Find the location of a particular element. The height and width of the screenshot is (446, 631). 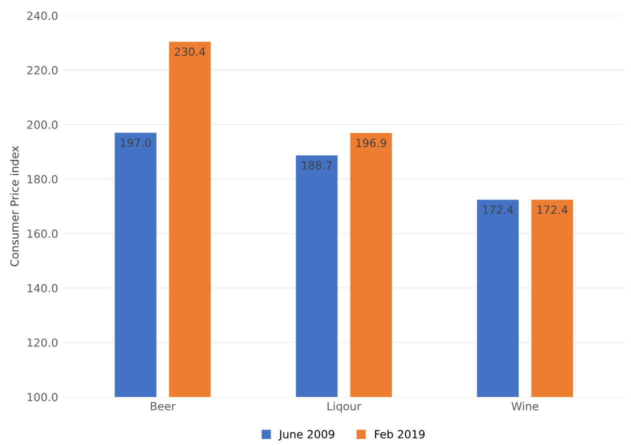

y-tick-label: 180.0 is located at coordinates (43, 179).